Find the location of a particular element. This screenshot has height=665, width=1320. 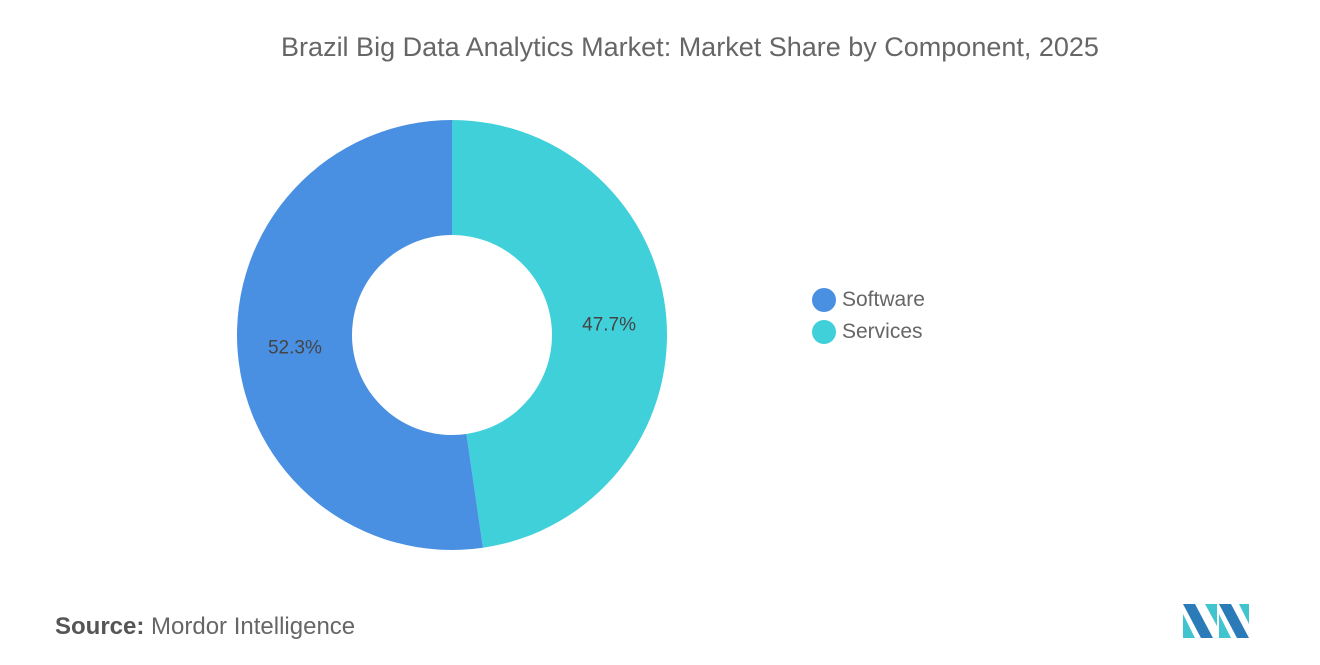

legend-label: Software is located at coordinates (883, 299).